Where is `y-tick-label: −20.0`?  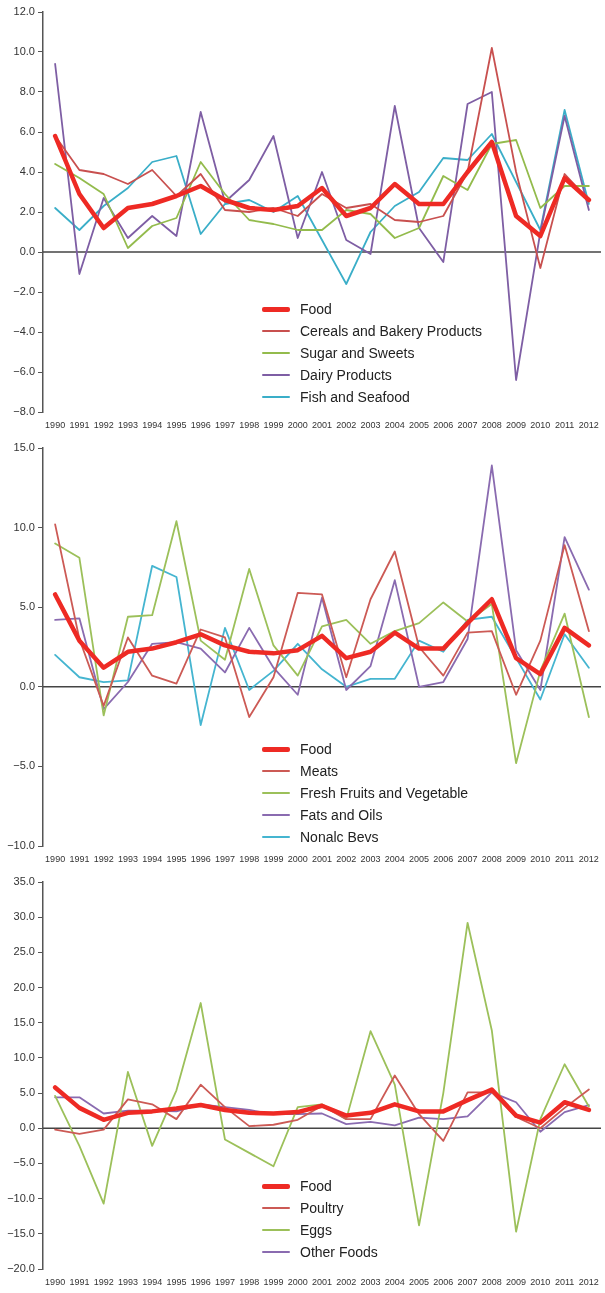 y-tick-label: −20.0 is located at coordinates (21, 1268).